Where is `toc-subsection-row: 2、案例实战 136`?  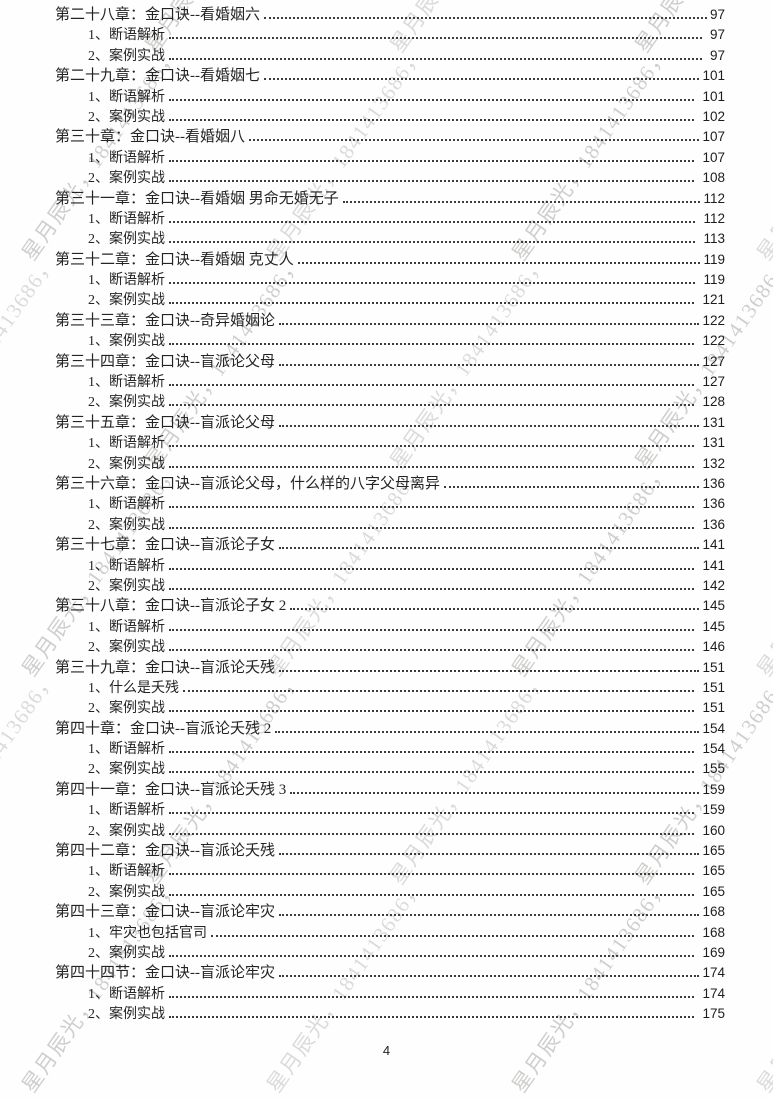
toc-subsection-row: 2、案例实战 136 is located at coordinates (390, 525).